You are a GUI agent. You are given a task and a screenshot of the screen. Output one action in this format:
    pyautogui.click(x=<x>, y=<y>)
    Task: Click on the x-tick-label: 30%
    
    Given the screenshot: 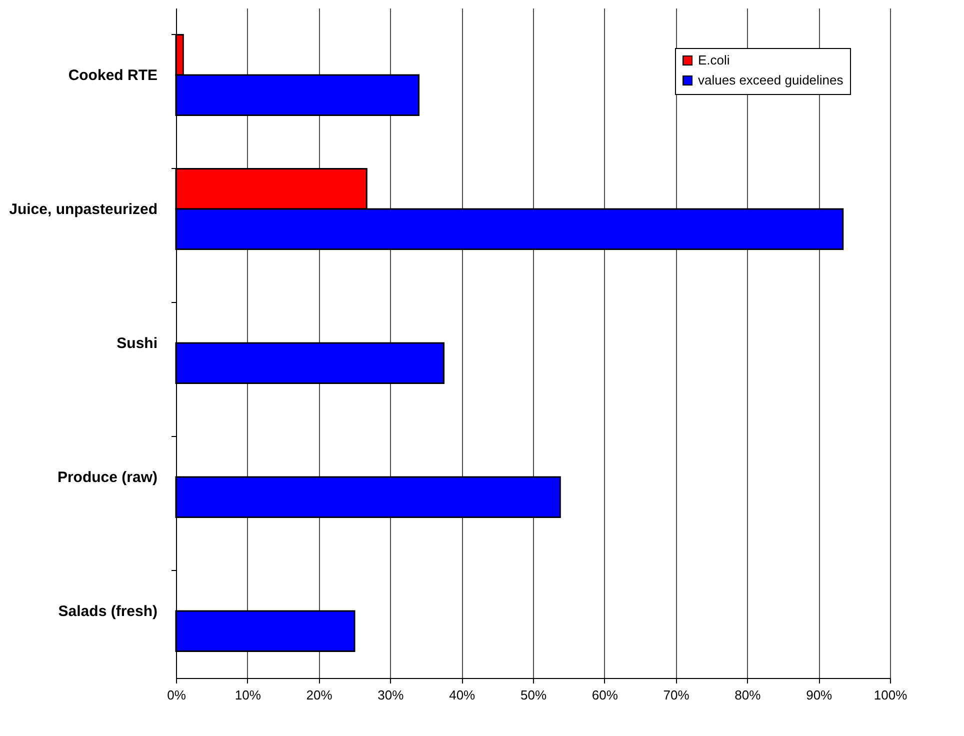 What is the action you would take?
    pyautogui.click(x=391, y=695)
    